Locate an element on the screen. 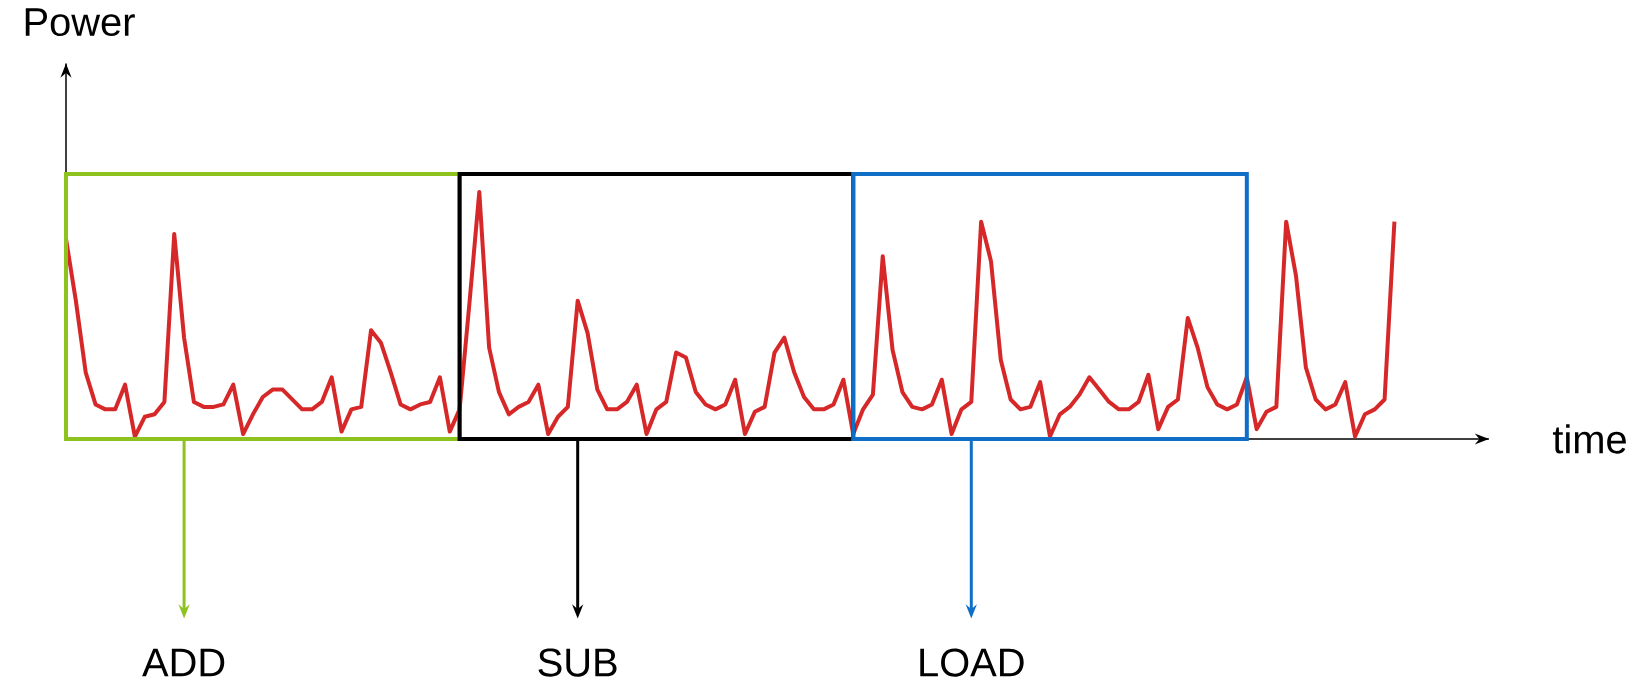 This screenshot has height=681, width=1644. text: ADD is located at coordinates (183, 662).